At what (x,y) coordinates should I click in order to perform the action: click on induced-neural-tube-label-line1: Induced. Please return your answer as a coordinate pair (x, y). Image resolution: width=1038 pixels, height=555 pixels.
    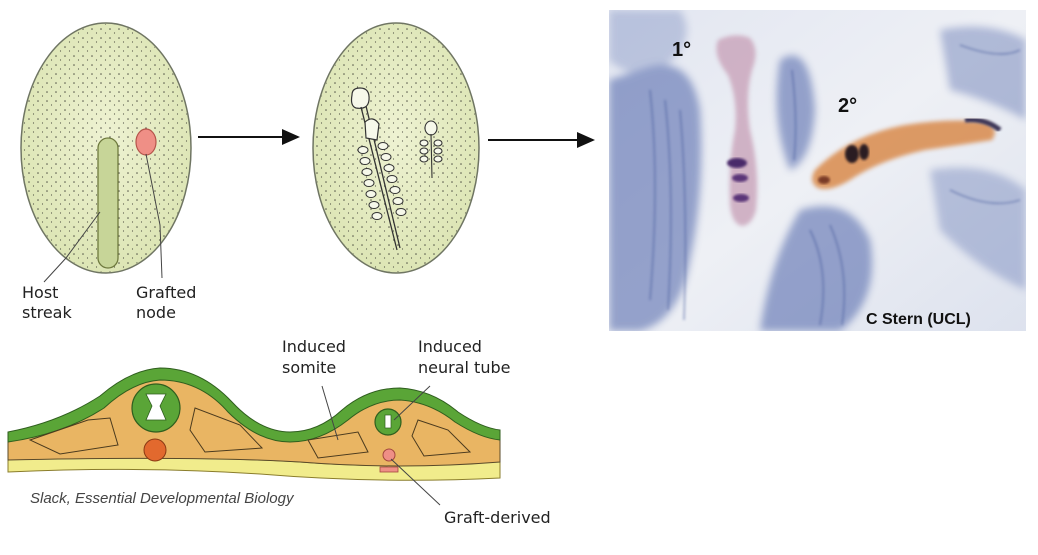
    Looking at the image, I should click on (450, 346).